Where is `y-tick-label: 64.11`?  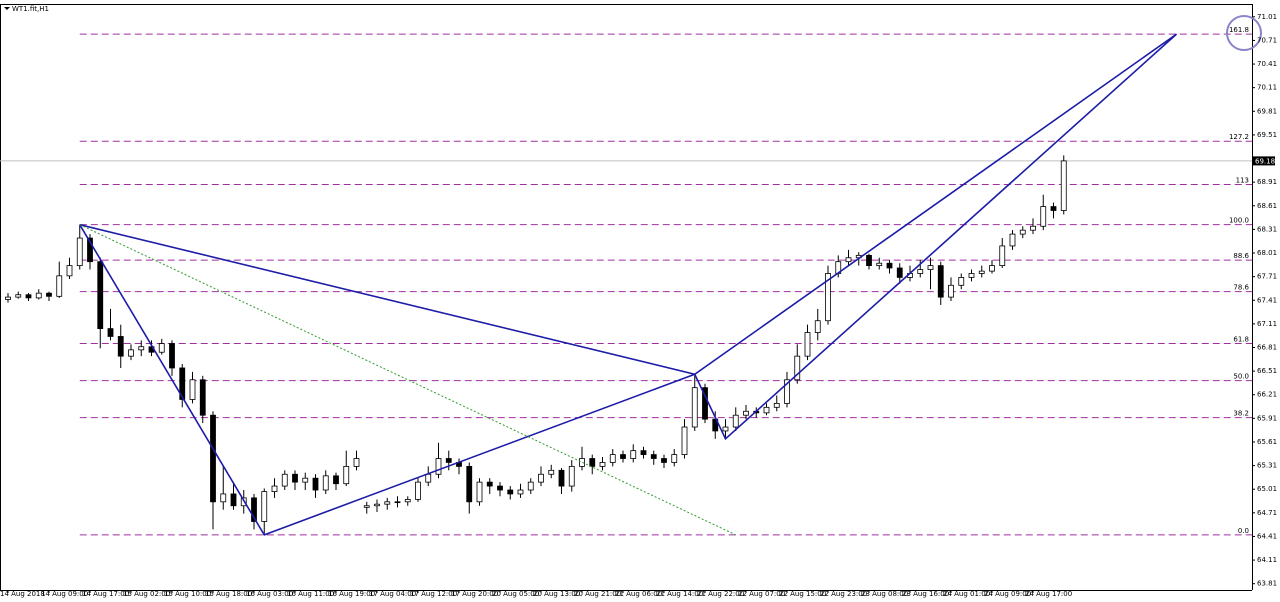
y-tick-label: 64.11 is located at coordinates (1267, 560).